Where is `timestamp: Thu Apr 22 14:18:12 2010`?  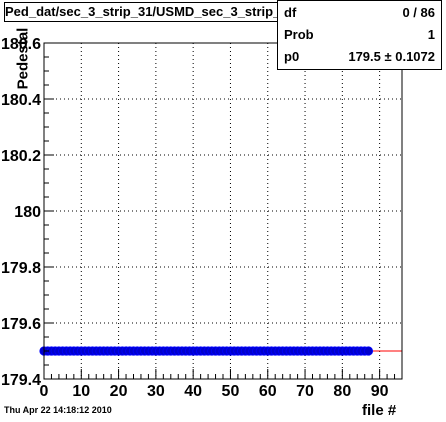
timestamp: Thu Apr 22 14:18:12 2010 is located at coordinates (58, 410).